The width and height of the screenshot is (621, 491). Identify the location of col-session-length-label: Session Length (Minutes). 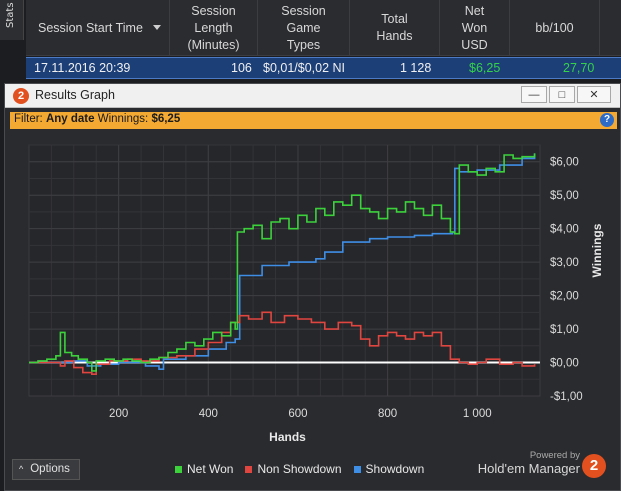
(213, 27).